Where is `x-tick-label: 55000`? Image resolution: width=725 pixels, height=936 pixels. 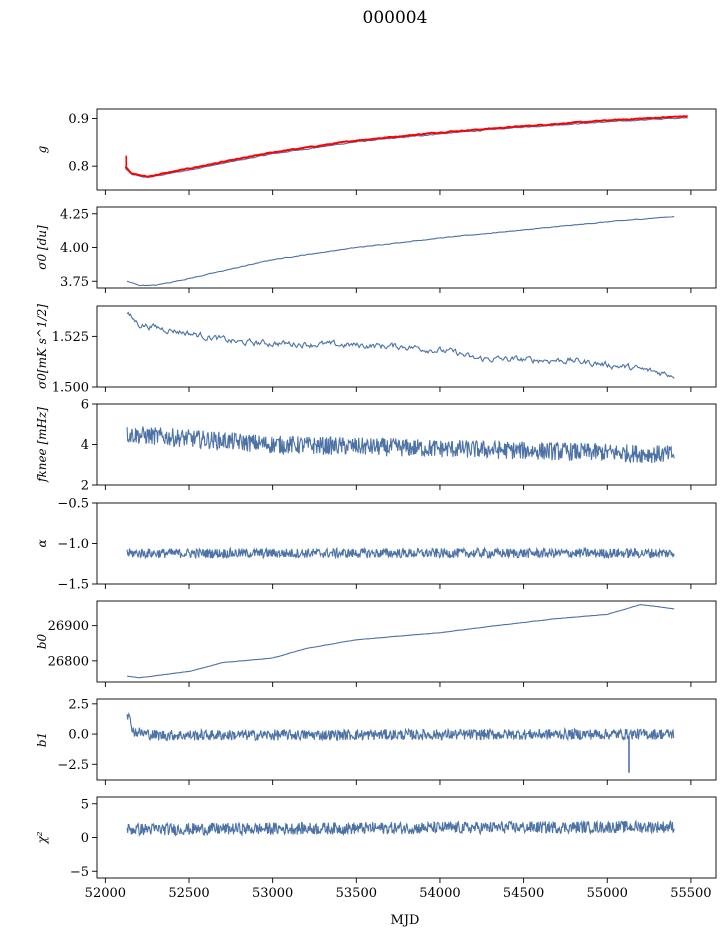 x-tick-label: 55000 is located at coordinates (607, 893).